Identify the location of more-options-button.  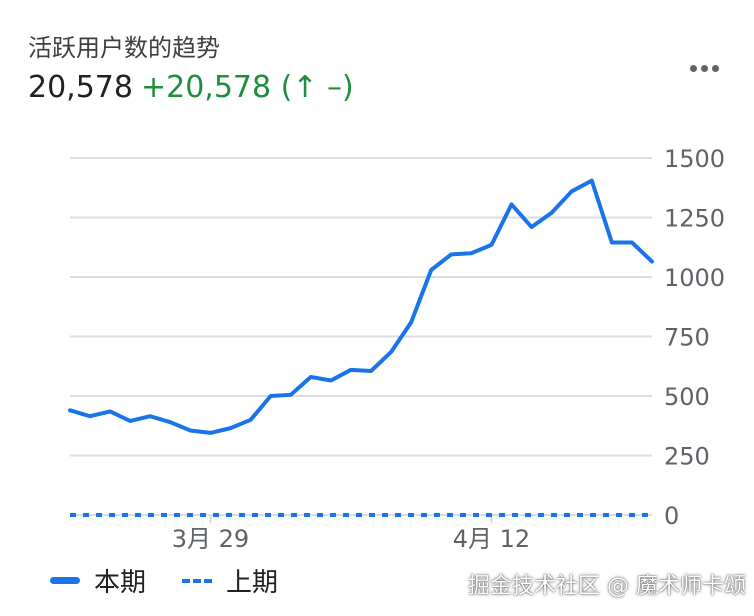
(704, 68).